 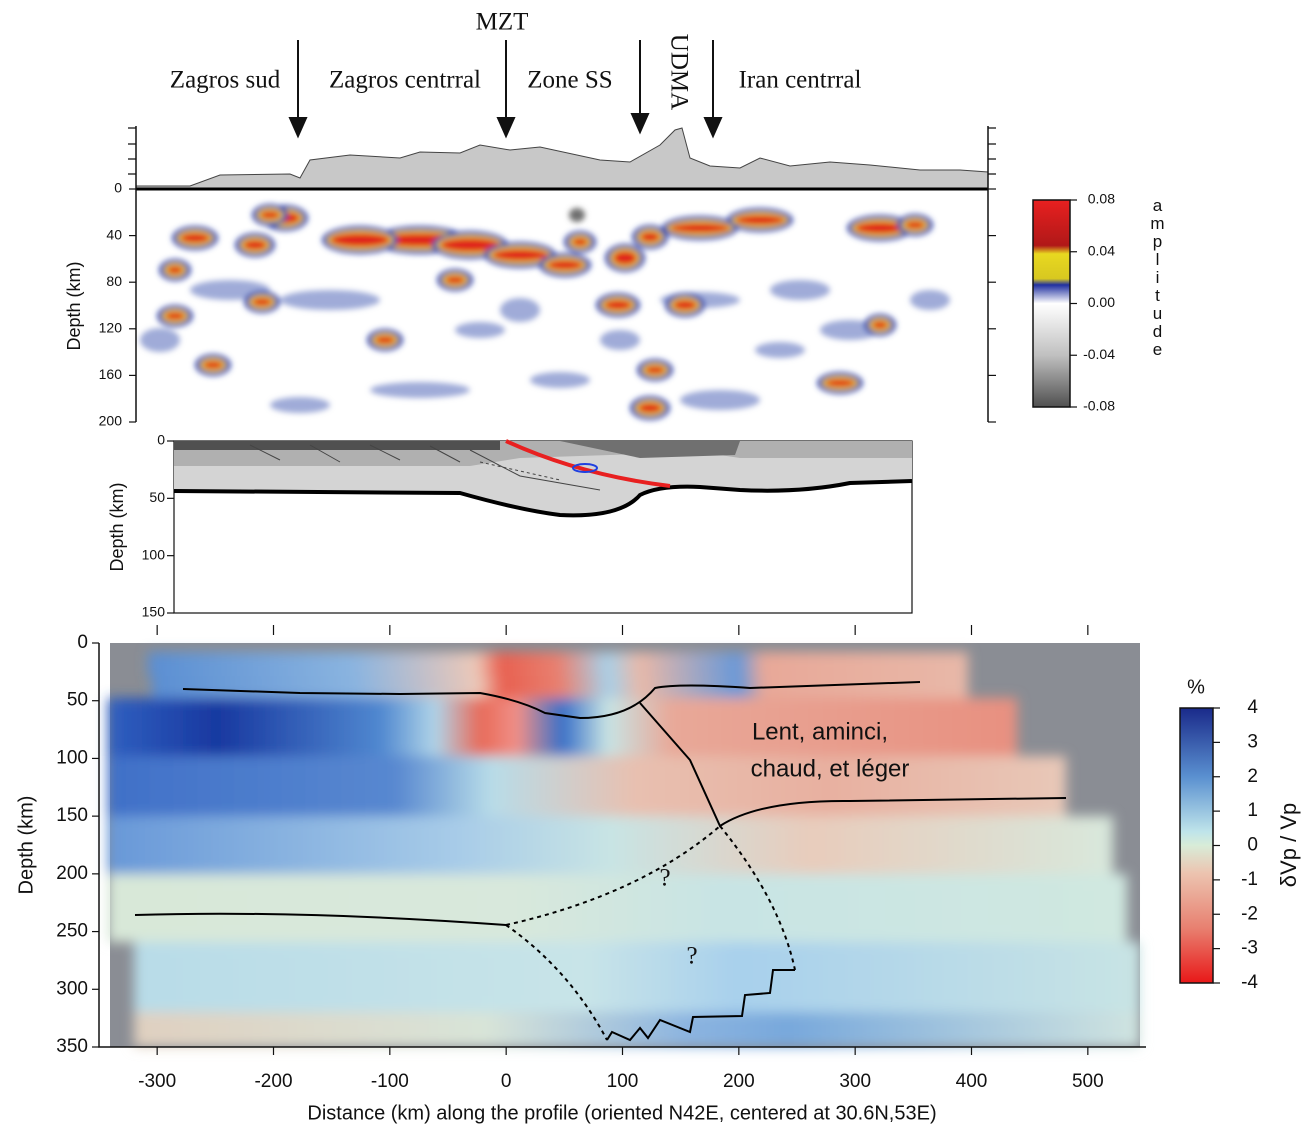 I want to click on y-tick-label: 100, so click(x=72, y=757).